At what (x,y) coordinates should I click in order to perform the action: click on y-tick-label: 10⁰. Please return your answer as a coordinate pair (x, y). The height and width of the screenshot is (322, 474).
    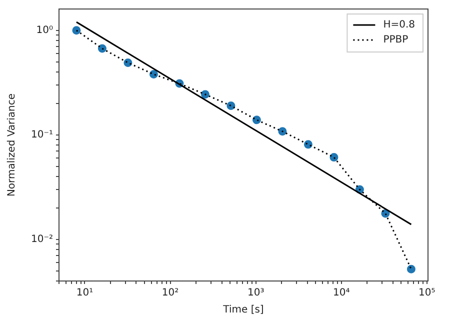
    Looking at the image, I should click on (44, 30).